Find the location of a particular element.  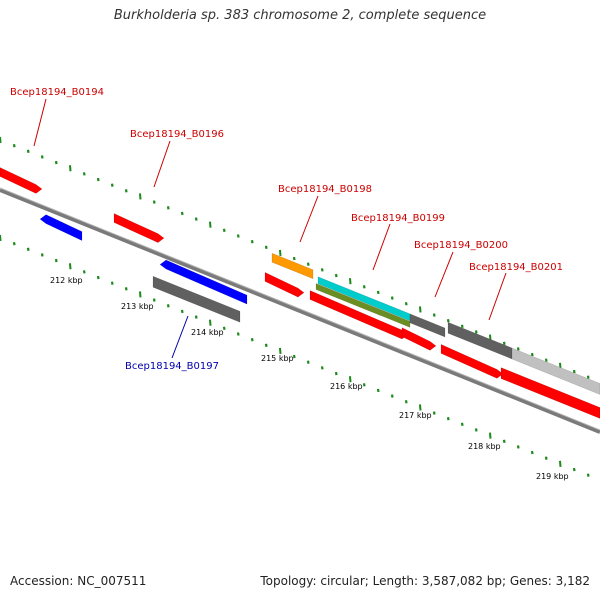

gene-label: Bcep18194_B0200 is located at coordinates (461, 245).